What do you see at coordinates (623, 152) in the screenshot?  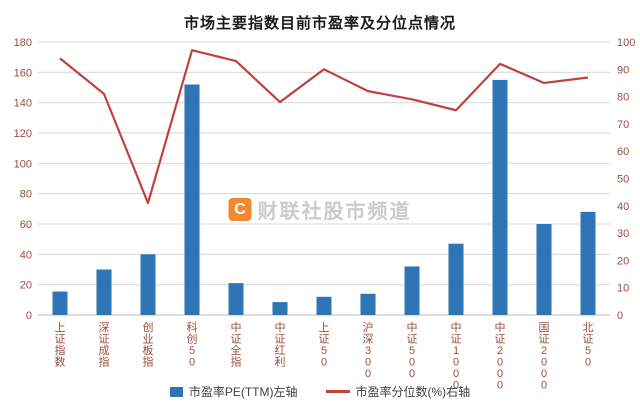 I see `right-axis-tick: 60` at bounding box center [623, 152].